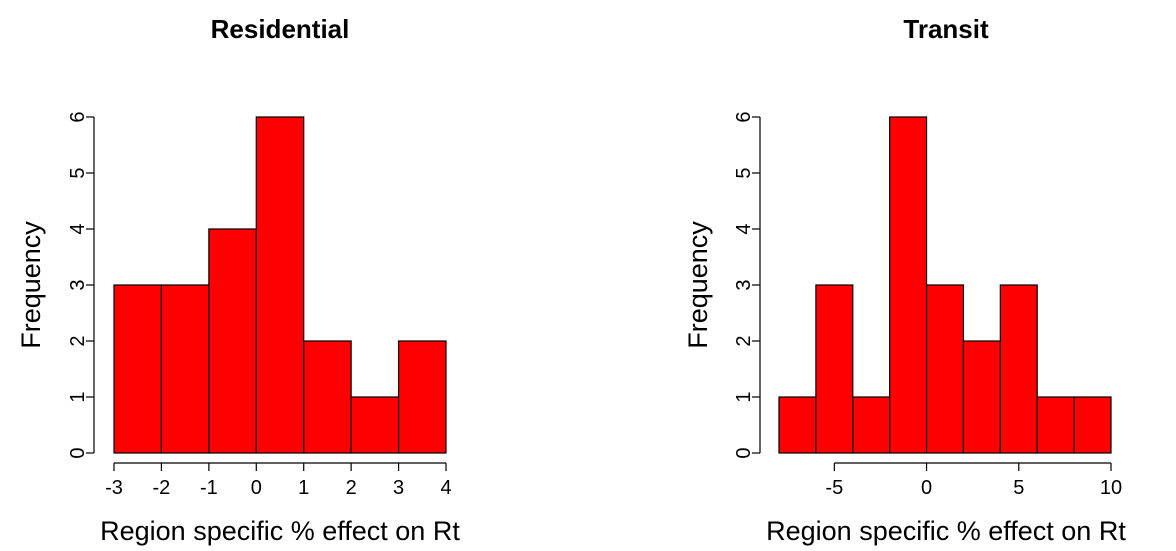 This screenshot has height=551, width=1176. Describe the element at coordinates (1018, 488) in the screenshot. I see `x-tick-label: 5` at that location.